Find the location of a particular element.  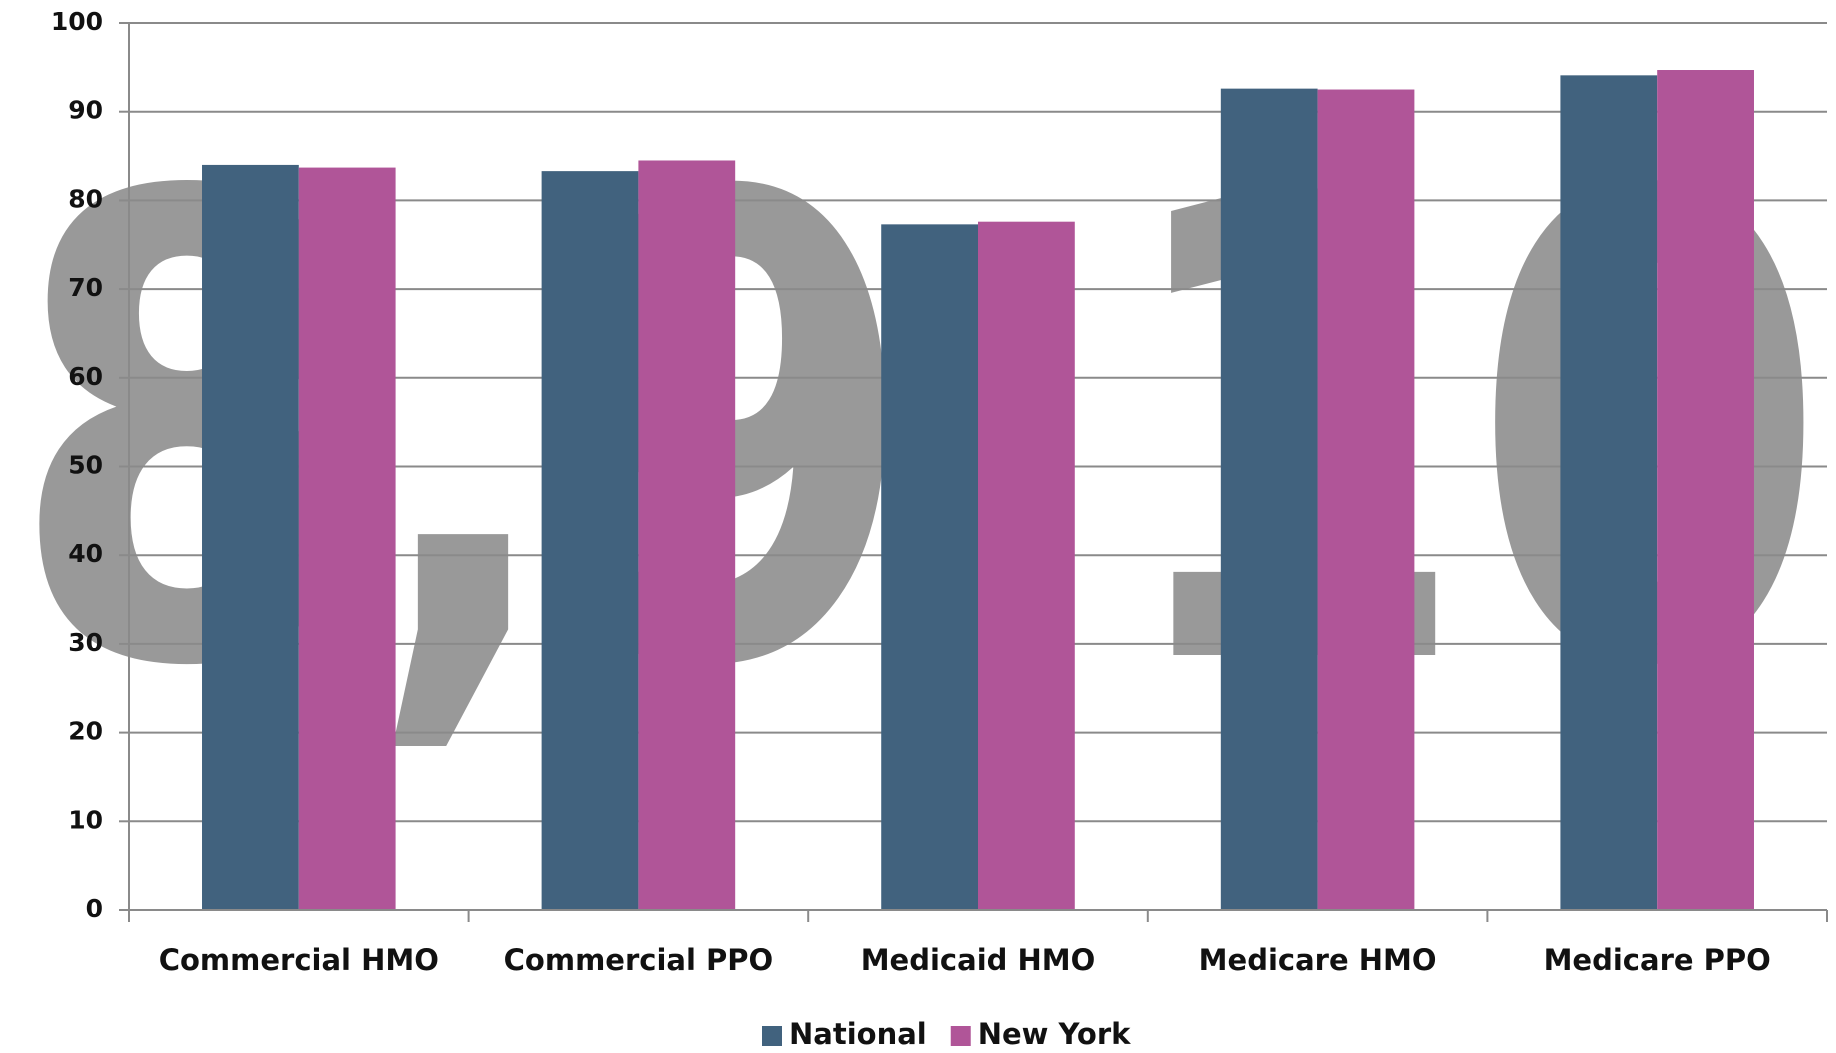

y-tick-label: 10 is located at coordinates (85, 819).